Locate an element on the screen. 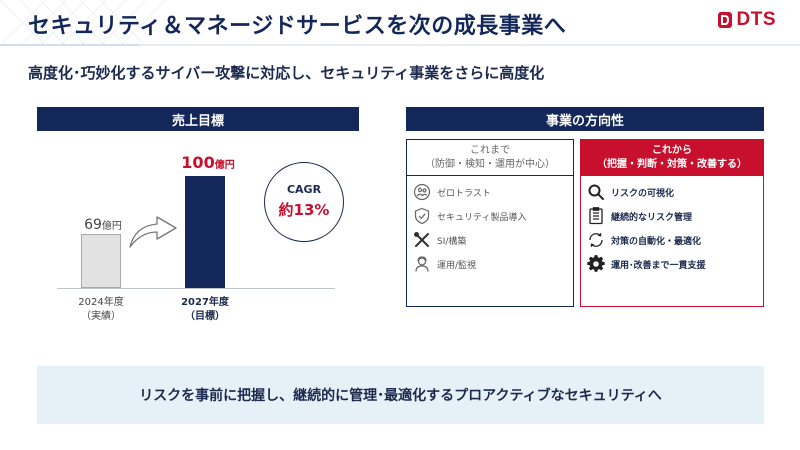  company-logo: DTS is located at coordinates (746, 20).